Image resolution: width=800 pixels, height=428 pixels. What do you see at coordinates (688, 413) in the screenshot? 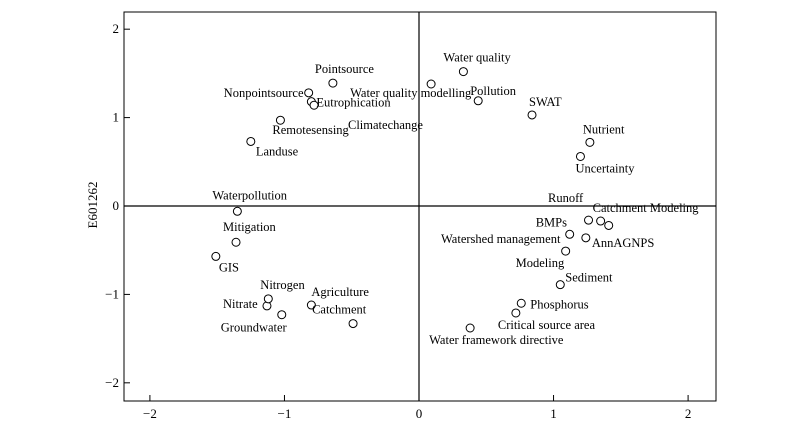
I see `x-tick-label: 2` at bounding box center [688, 413].